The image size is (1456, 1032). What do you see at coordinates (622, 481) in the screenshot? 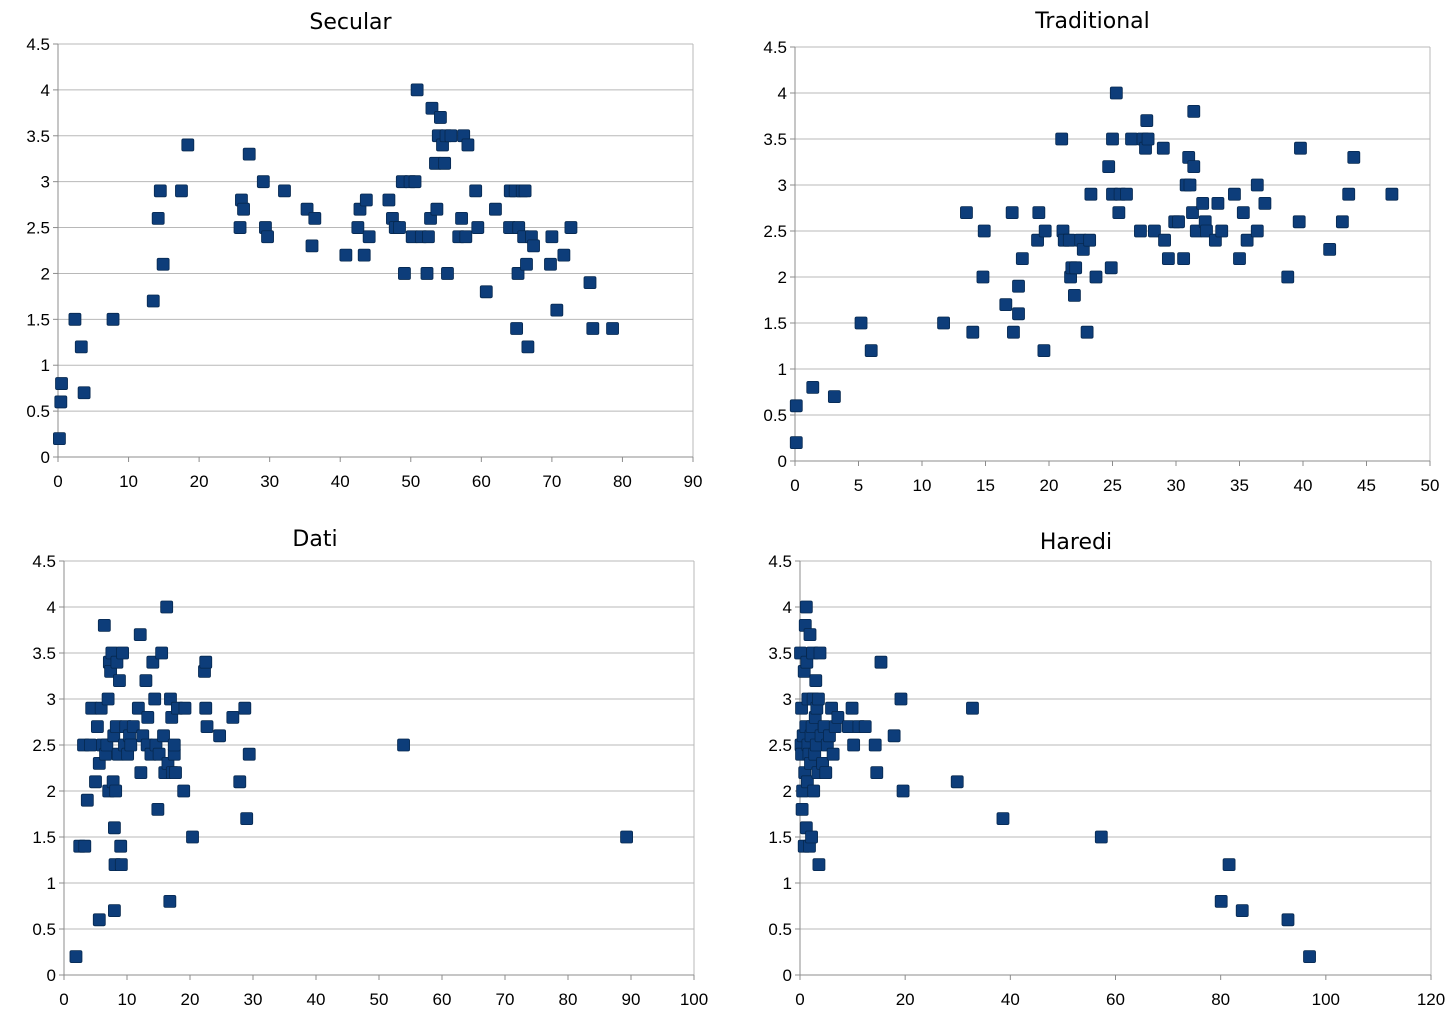
I see `x-tick-label: 80` at bounding box center [622, 481].